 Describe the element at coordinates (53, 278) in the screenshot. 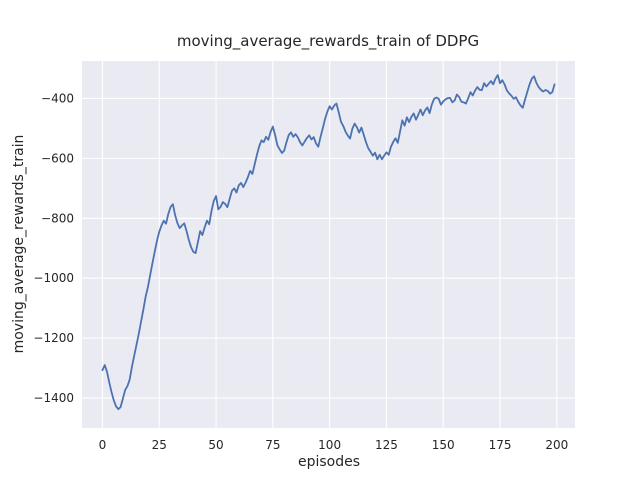

I see `y-tick-label: −1000` at that location.